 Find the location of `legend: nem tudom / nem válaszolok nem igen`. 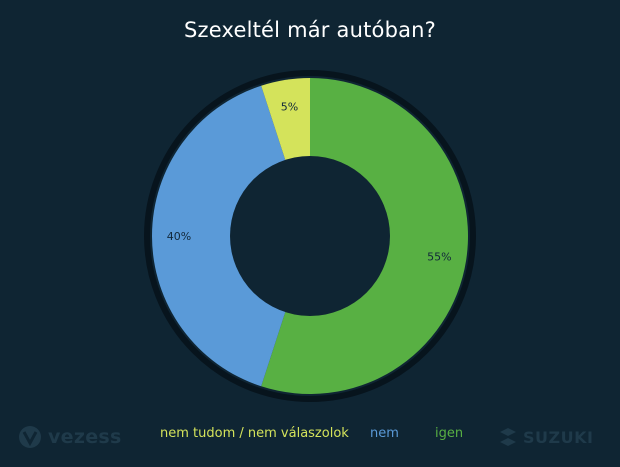

legend: nem tudom / nem válaszolok nem igen is located at coordinates (310, 436).